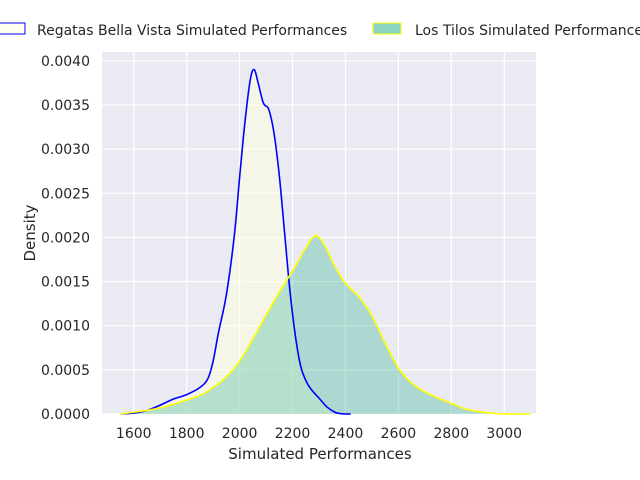 The image size is (640, 480). Describe the element at coordinates (504, 434) in the screenshot. I see `x-tick-label: 3000` at that location.